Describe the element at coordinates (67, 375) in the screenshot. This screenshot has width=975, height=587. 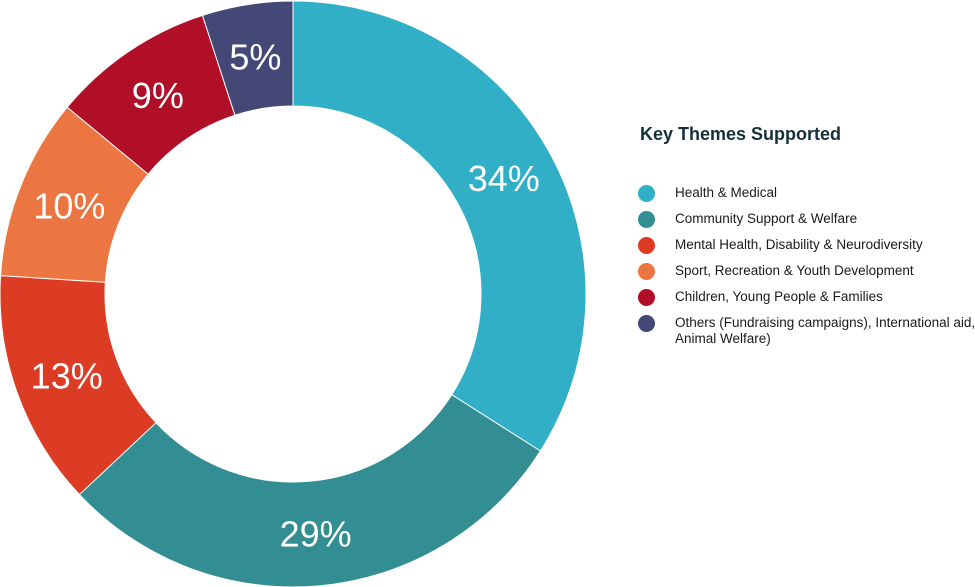
I see `slice-label-2: 13%` at that location.